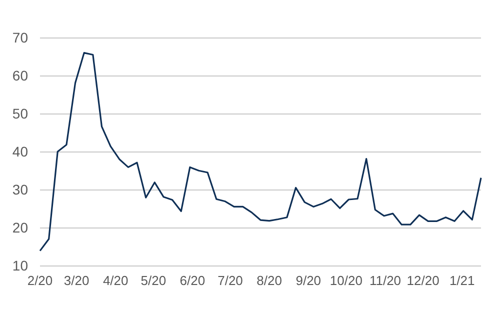 The image size is (496, 322). I want to click on x-tick-label: 12/20, so click(423, 280).